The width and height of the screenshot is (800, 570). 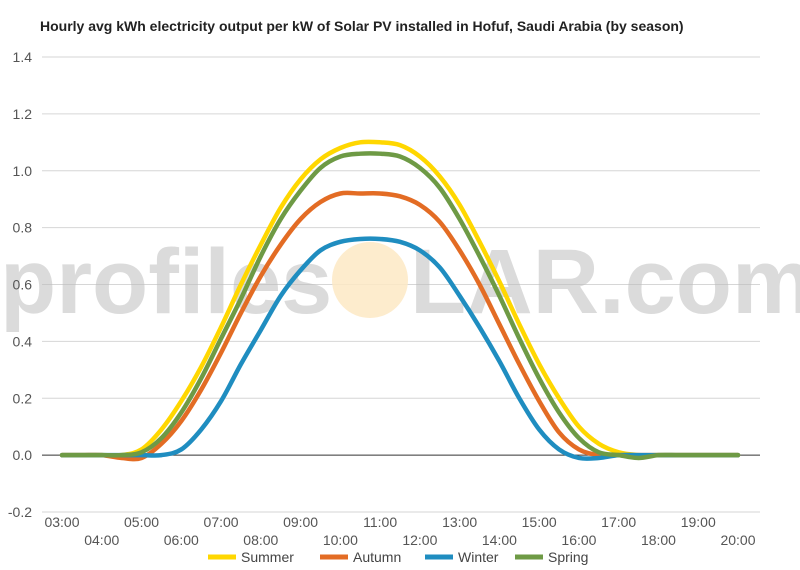 I want to click on y-tick-label: 0.4, so click(x=23, y=341).